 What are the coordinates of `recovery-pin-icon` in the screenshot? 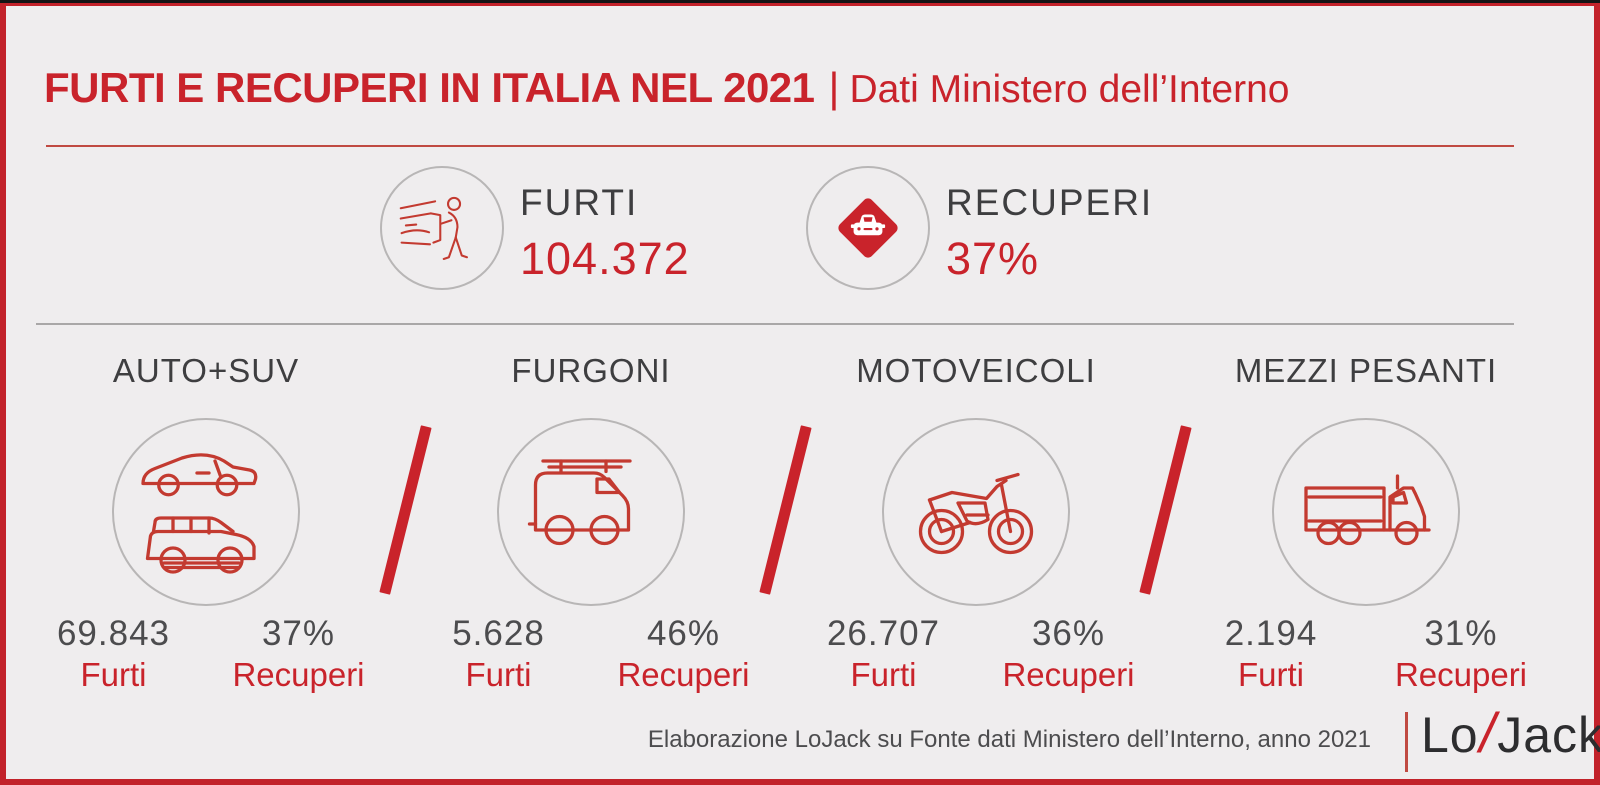 It's located at (868, 228).